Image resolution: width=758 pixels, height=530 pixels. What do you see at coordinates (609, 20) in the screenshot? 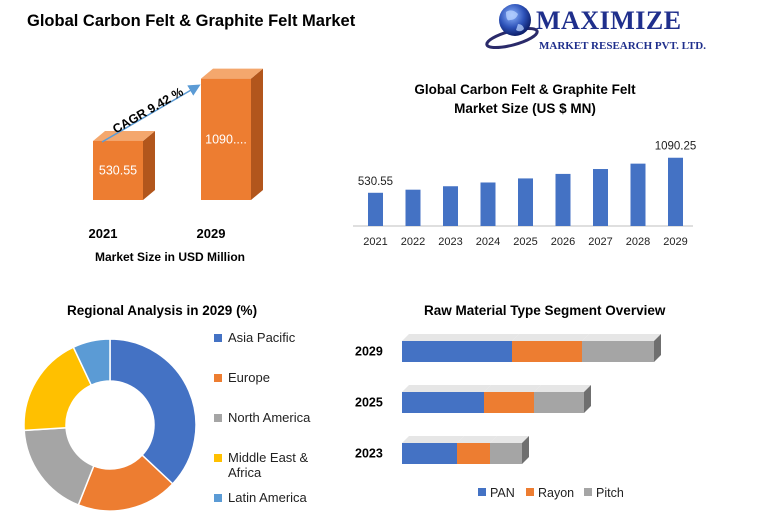
I see `logo-name: MAXIMIZE` at bounding box center [609, 20].